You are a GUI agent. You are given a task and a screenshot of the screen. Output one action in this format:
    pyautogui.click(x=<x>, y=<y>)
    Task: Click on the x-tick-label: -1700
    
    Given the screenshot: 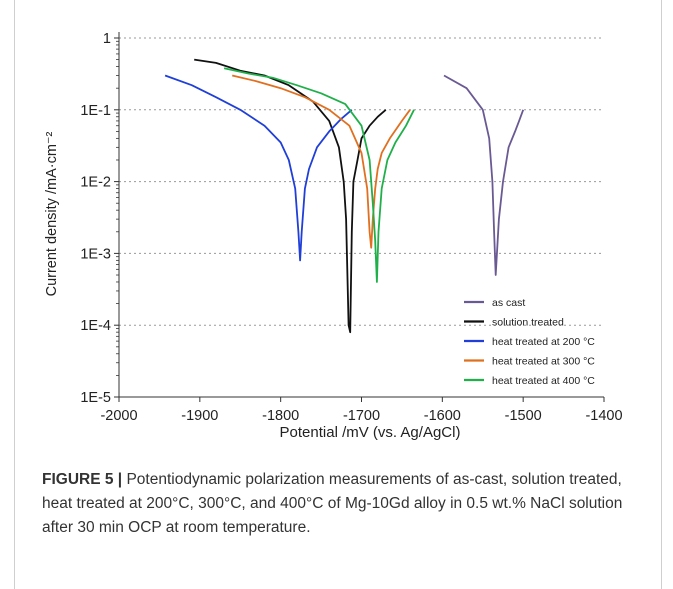 What is the action you would take?
    pyautogui.click(x=361, y=416)
    